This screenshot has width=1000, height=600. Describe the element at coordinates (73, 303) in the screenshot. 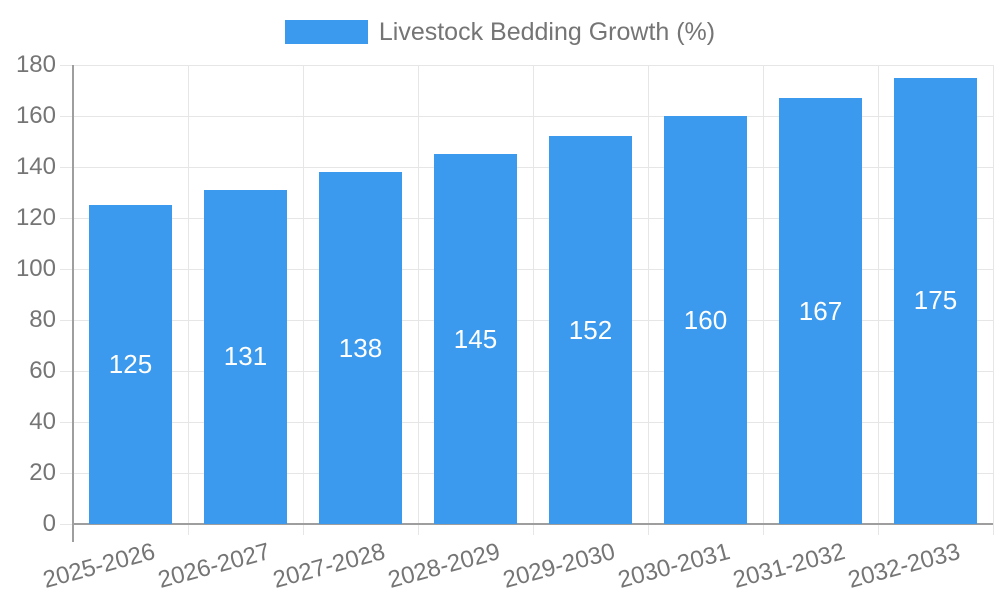

I see `y-axis-line` at that location.